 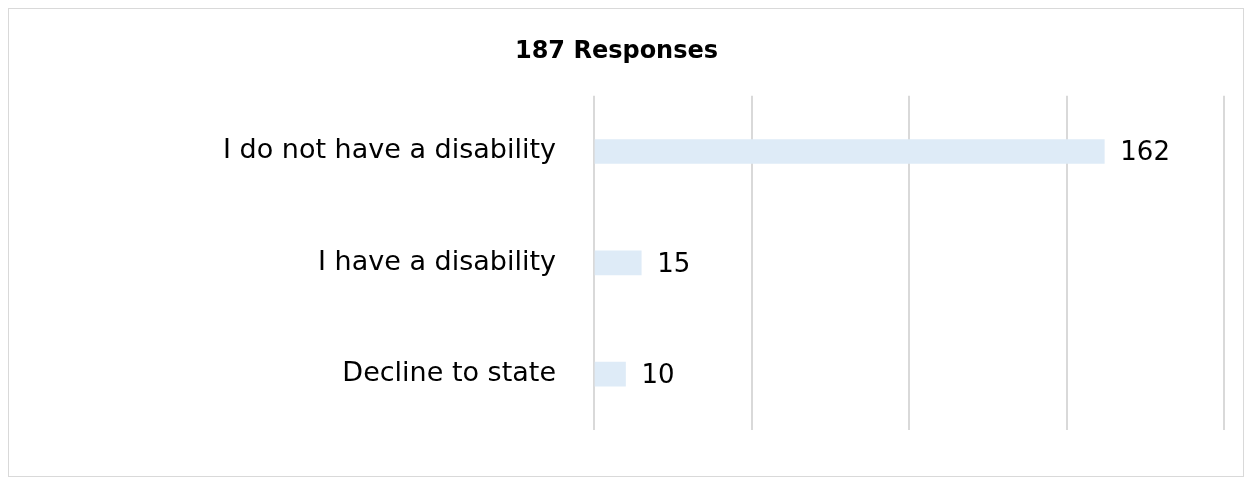 I want to click on chart-title: 187 Responses, so click(x=616, y=49).